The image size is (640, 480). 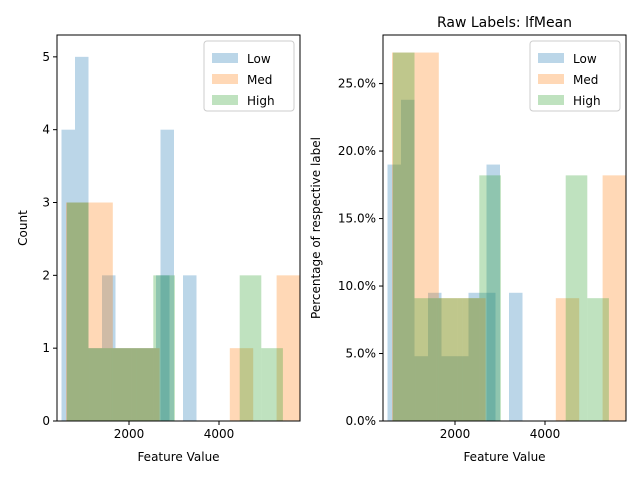 I want to click on left-x-tick-label: 4000, so click(x=219, y=434).